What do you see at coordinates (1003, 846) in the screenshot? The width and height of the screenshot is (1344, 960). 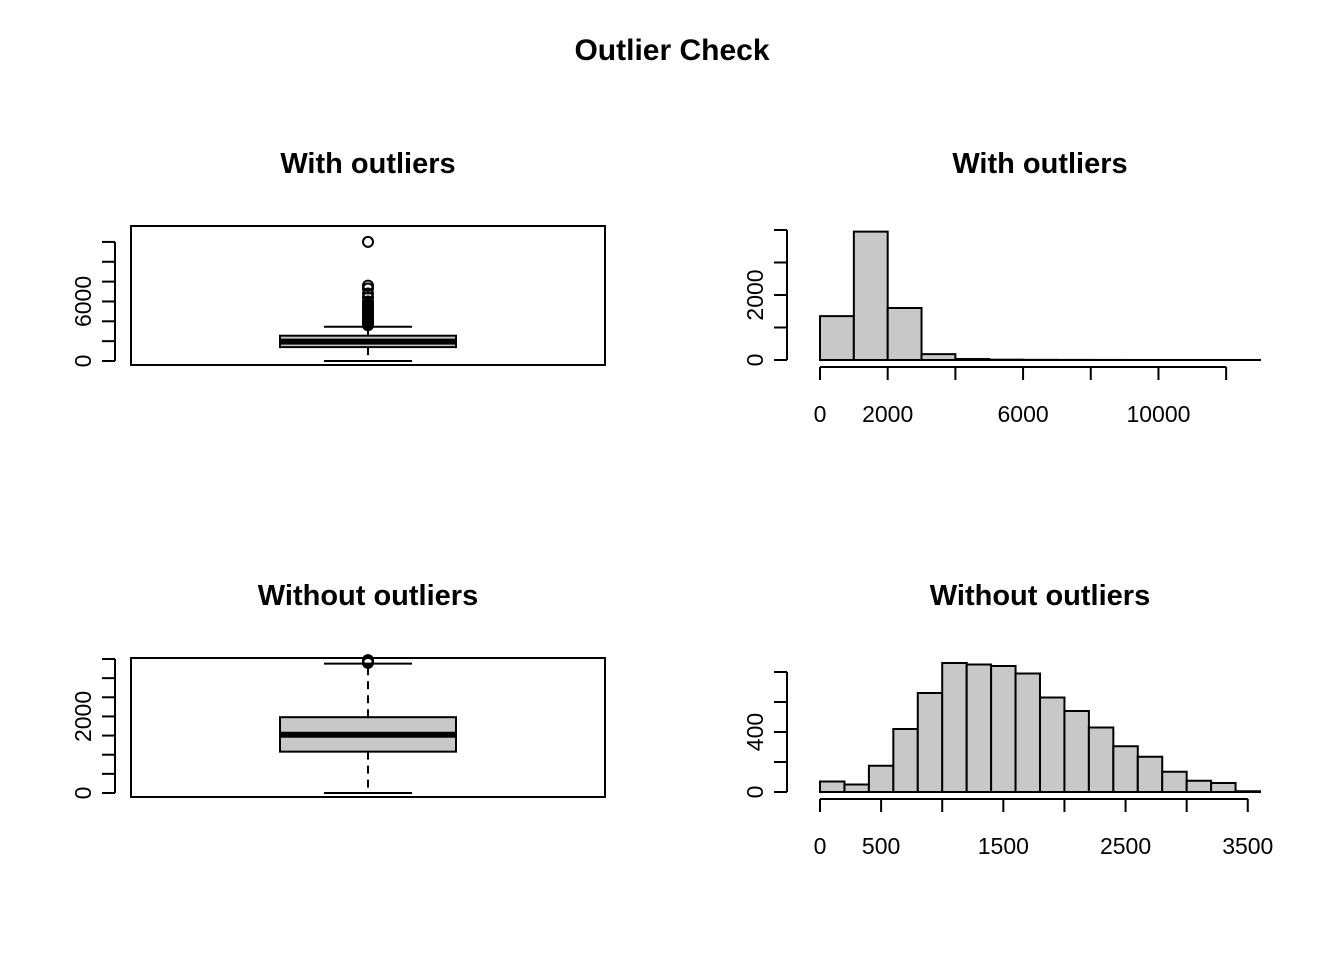 I see `x-tick-label: 1500` at bounding box center [1003, 846].